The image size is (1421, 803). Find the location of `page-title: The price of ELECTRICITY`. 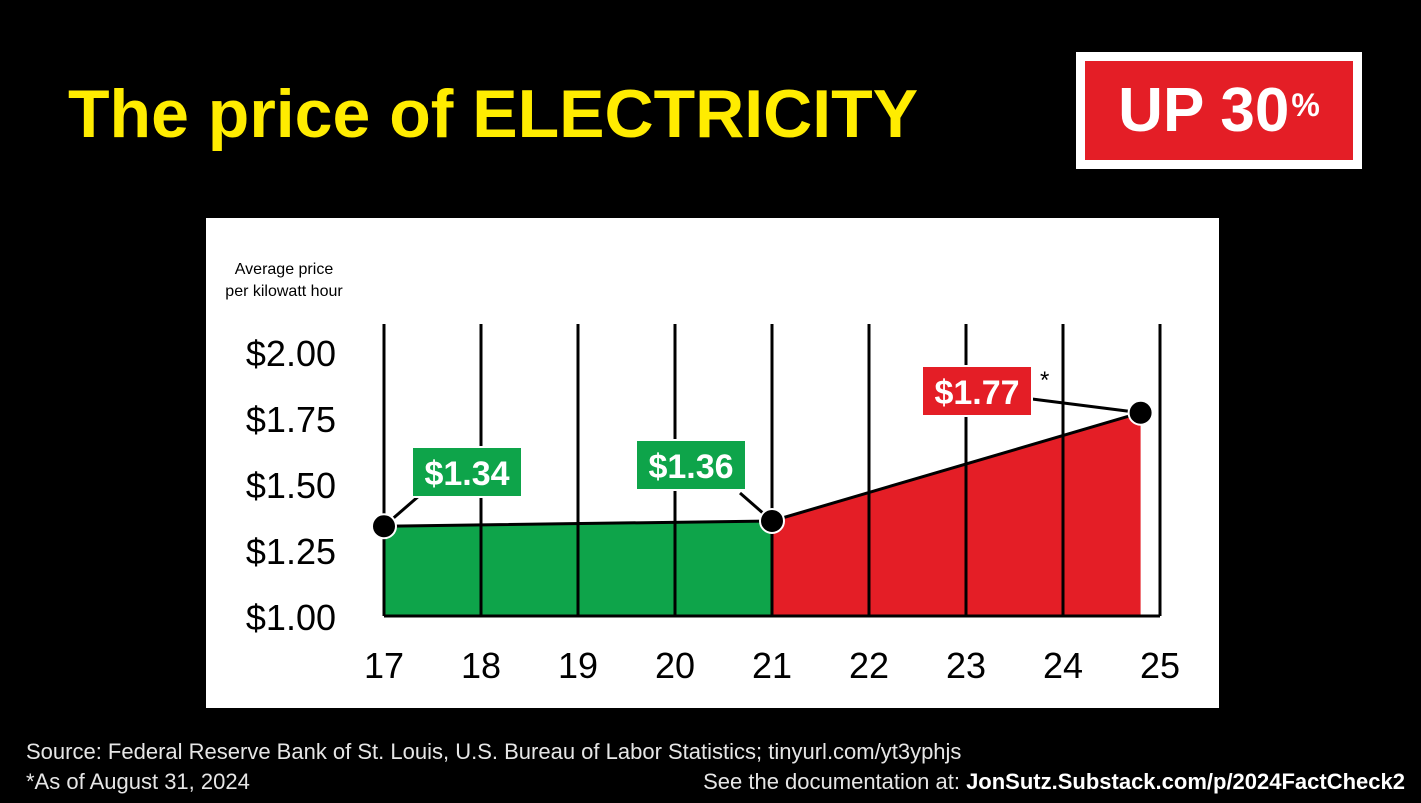

page-title: The price of ELECTRICITY is located at coordinates (493, 114).